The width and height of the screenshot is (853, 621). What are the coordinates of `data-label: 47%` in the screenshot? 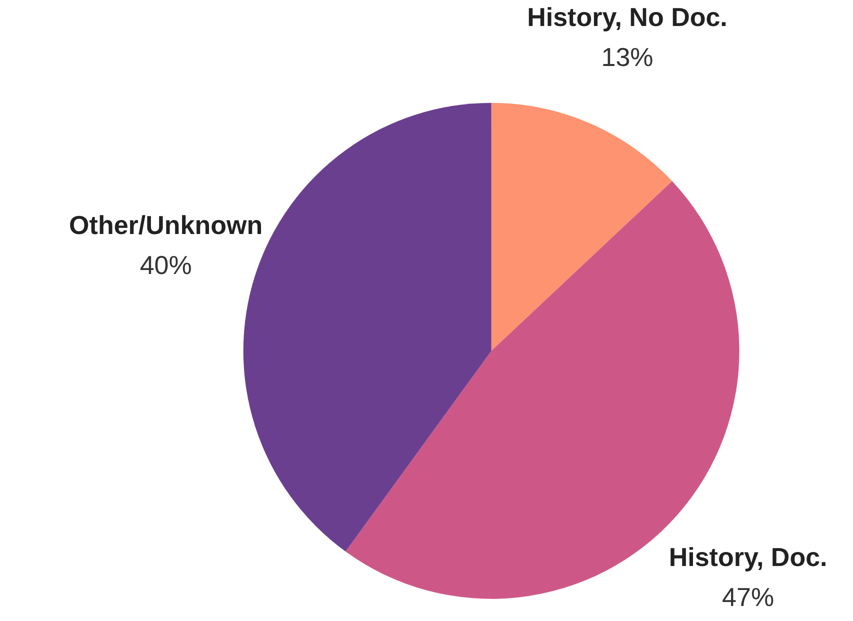 It's located at (748, 597).